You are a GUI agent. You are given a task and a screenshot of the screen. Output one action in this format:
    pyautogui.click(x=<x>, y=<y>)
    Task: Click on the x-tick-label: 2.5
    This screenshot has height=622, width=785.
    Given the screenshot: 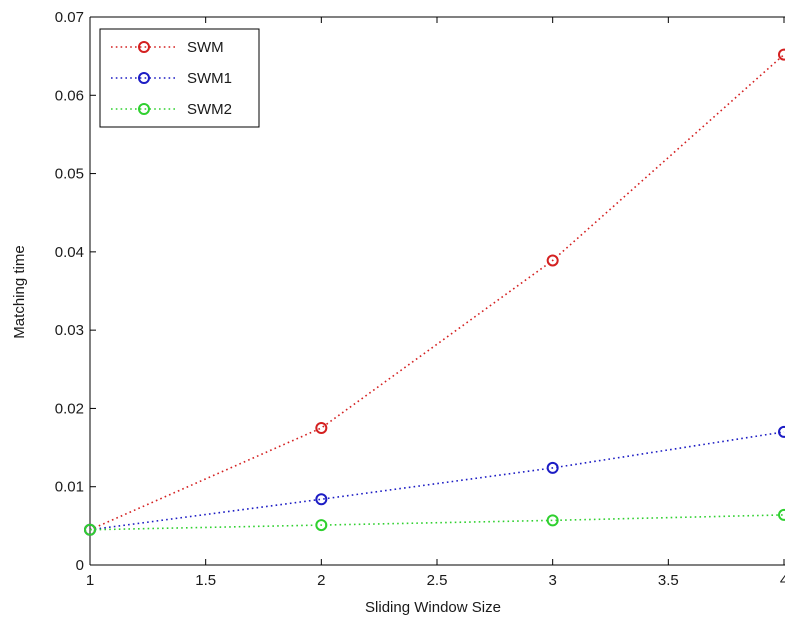 What is the action you would take?
    pyautogui.click(x=437, y=580)
    